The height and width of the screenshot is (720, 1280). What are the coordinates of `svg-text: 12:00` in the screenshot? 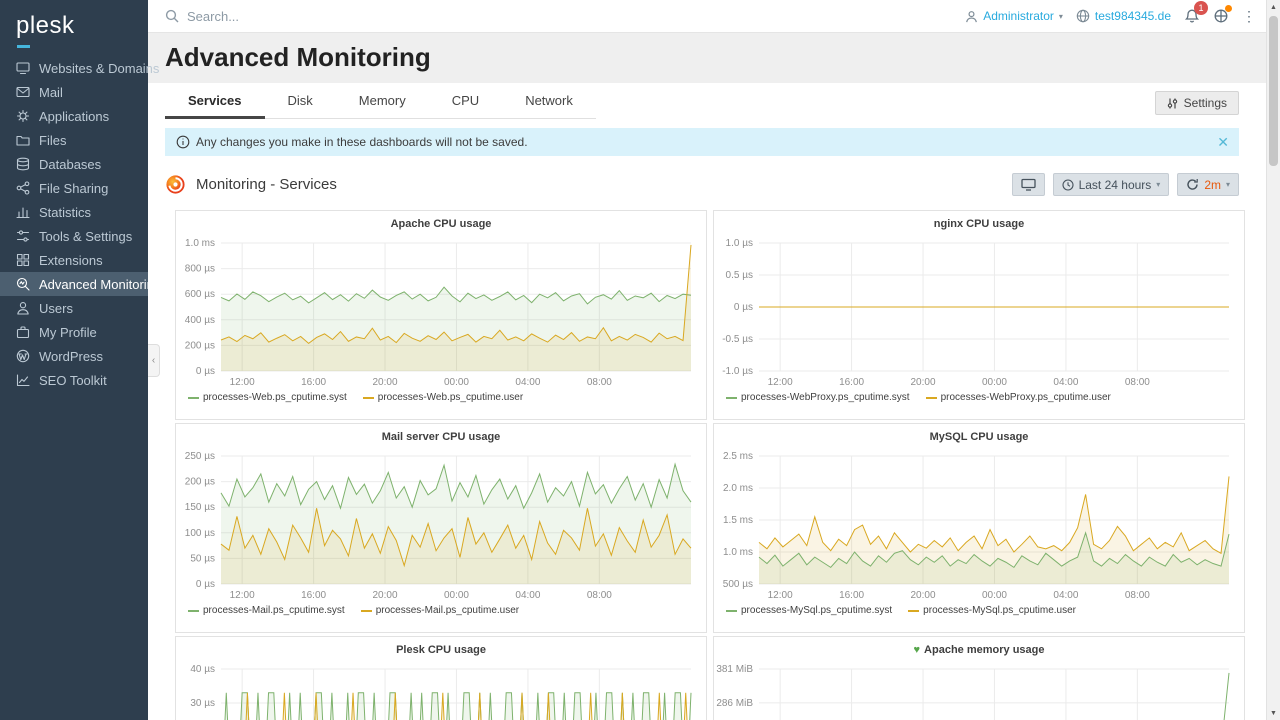 It's located at (242, 595).